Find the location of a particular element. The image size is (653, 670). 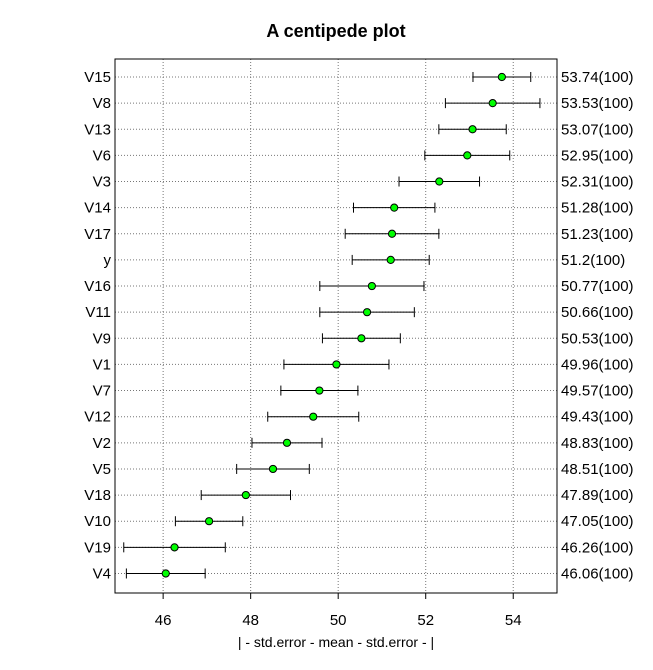

row-label: y is located at coordinates (108, 260).